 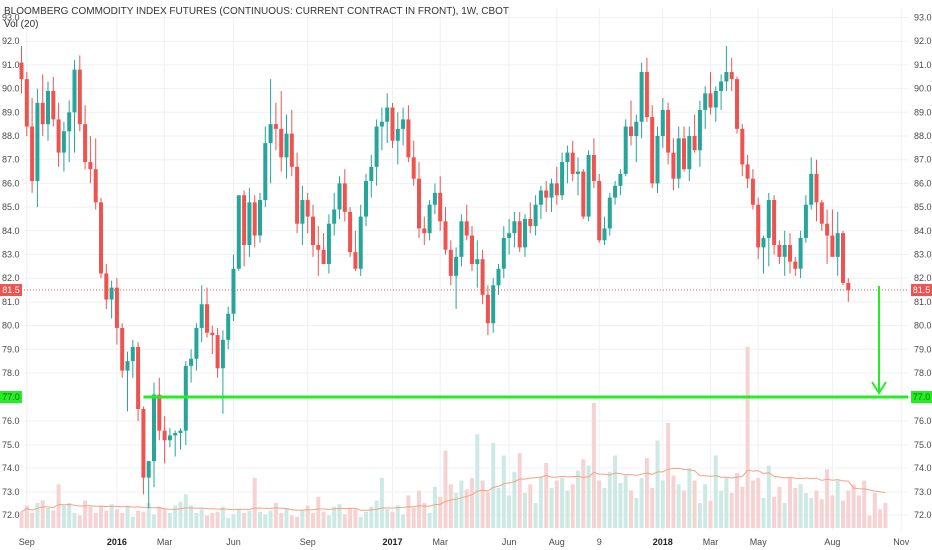 What do you see at coordinates (923, 326) in the screenshot?
I see `y-tick-label: 80.0` at bounding box center [923, 326].